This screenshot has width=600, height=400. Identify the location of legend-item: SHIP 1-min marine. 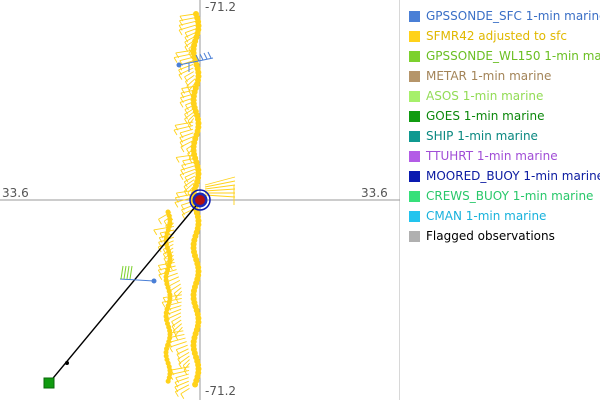
(502, 136).